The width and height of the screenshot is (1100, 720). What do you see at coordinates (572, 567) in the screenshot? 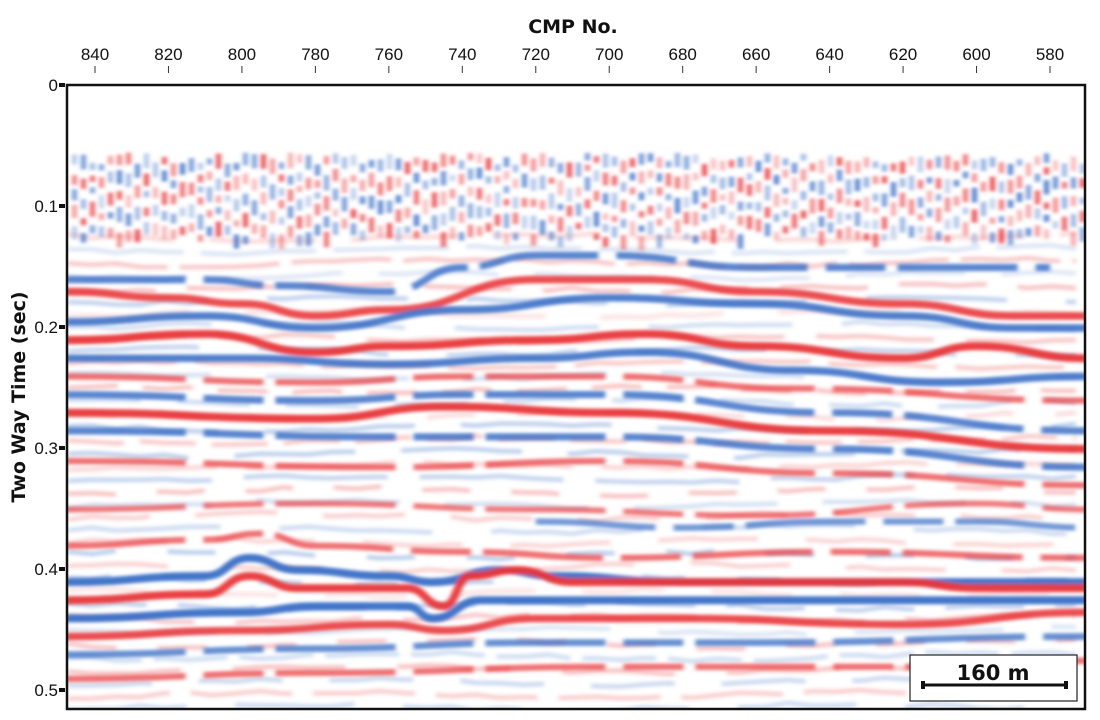
I see `background-reflector` at bounding box center [572, 567].